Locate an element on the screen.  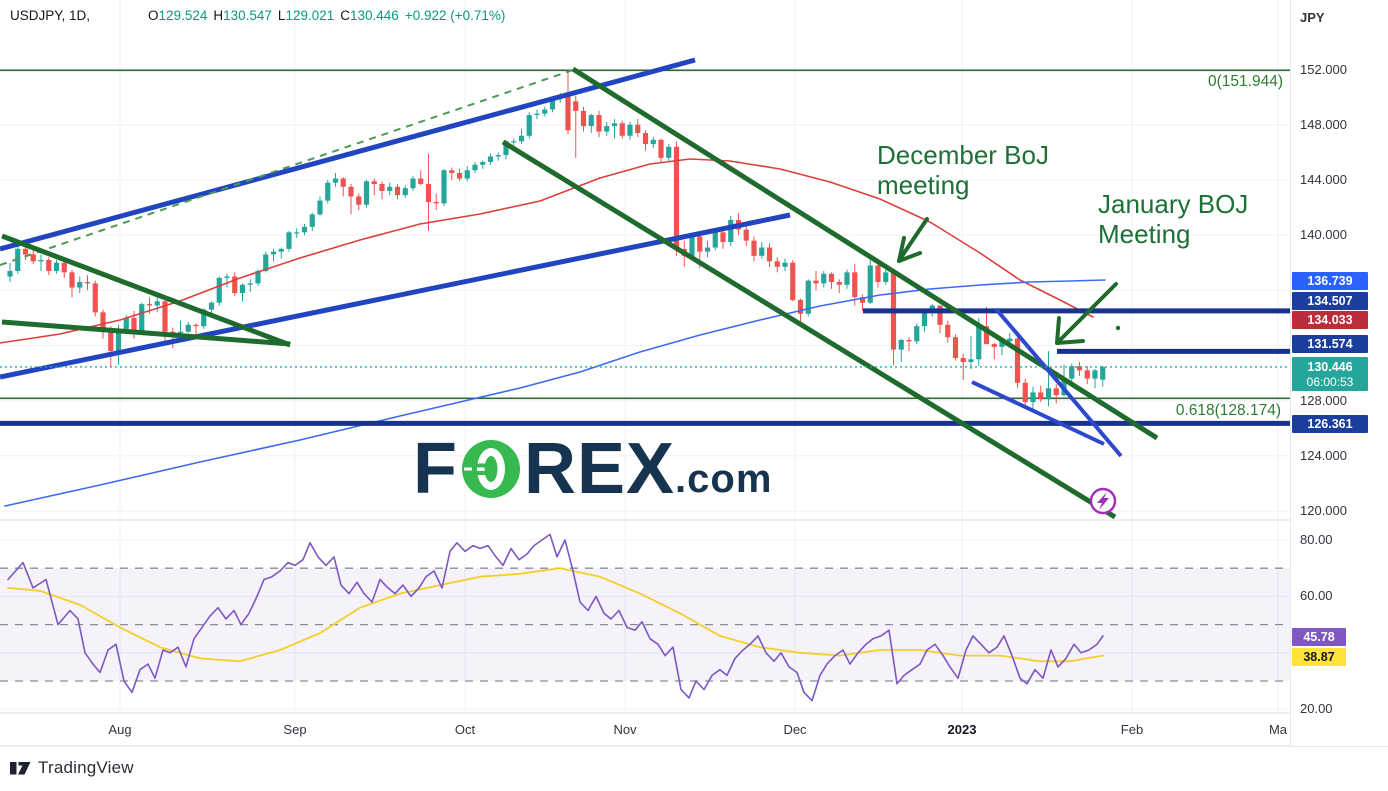
tradingview-branding: TradingView is located at coordinates (72, 768).